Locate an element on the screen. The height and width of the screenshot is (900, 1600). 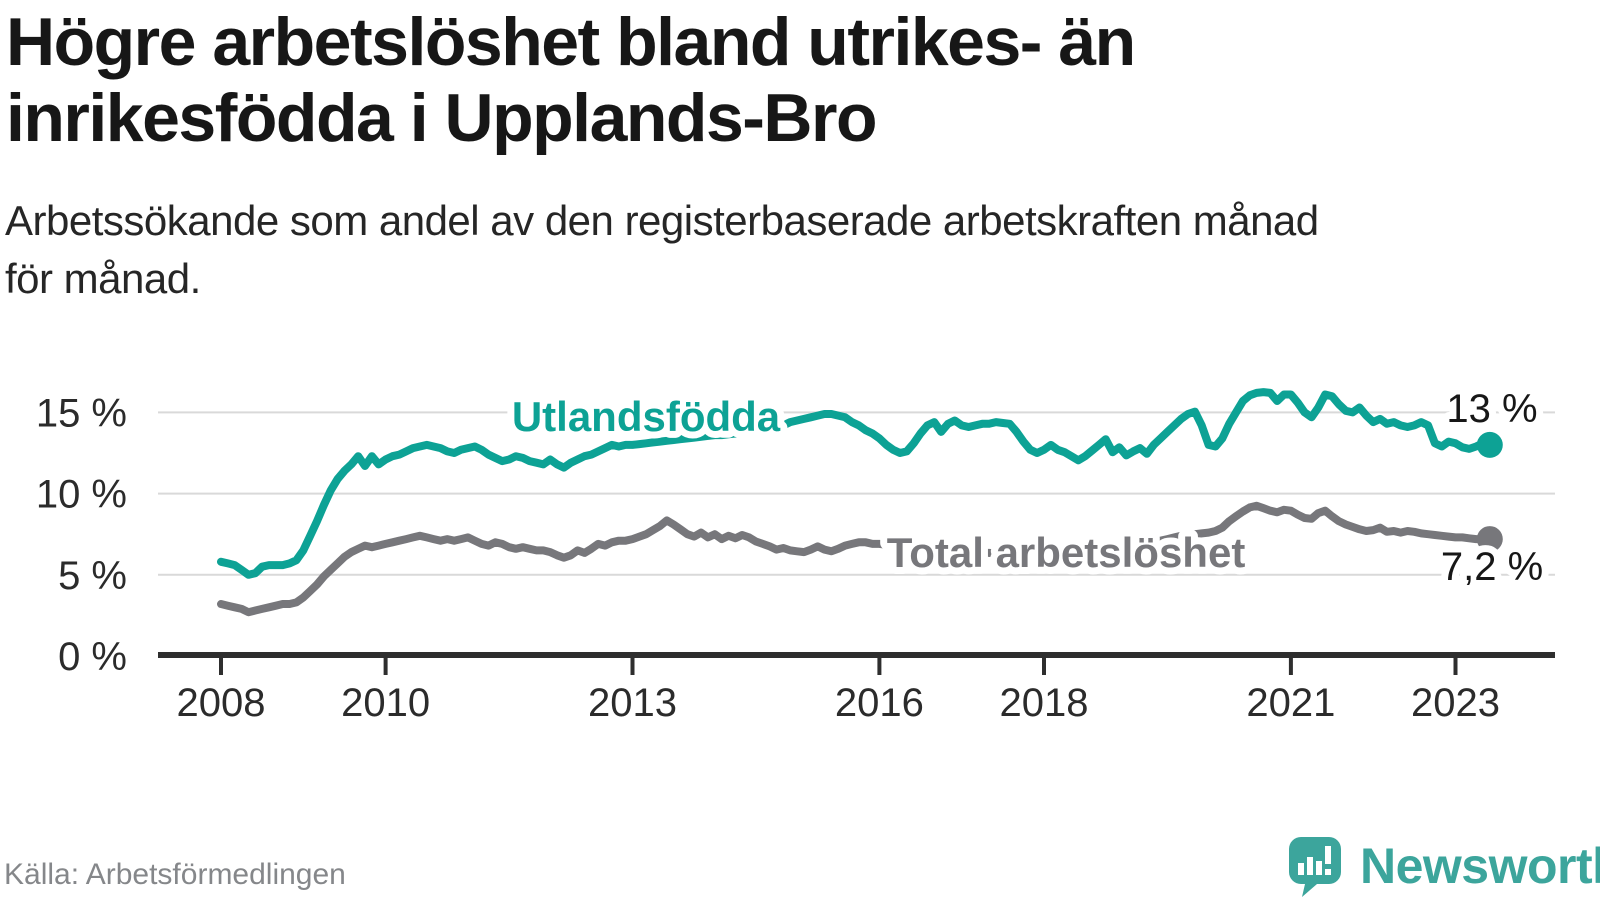
x-axis-tick-label: 2010 is located at coordinates (385, 703).